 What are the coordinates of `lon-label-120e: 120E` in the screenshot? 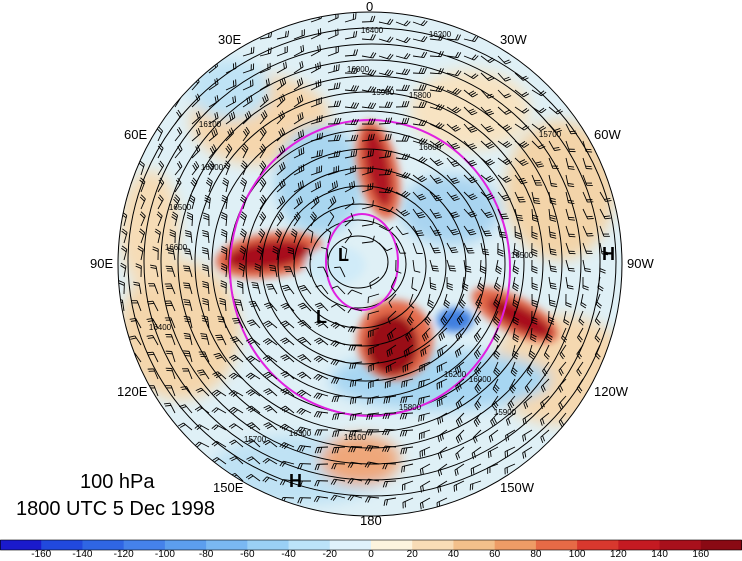 It's located at (132, 391).